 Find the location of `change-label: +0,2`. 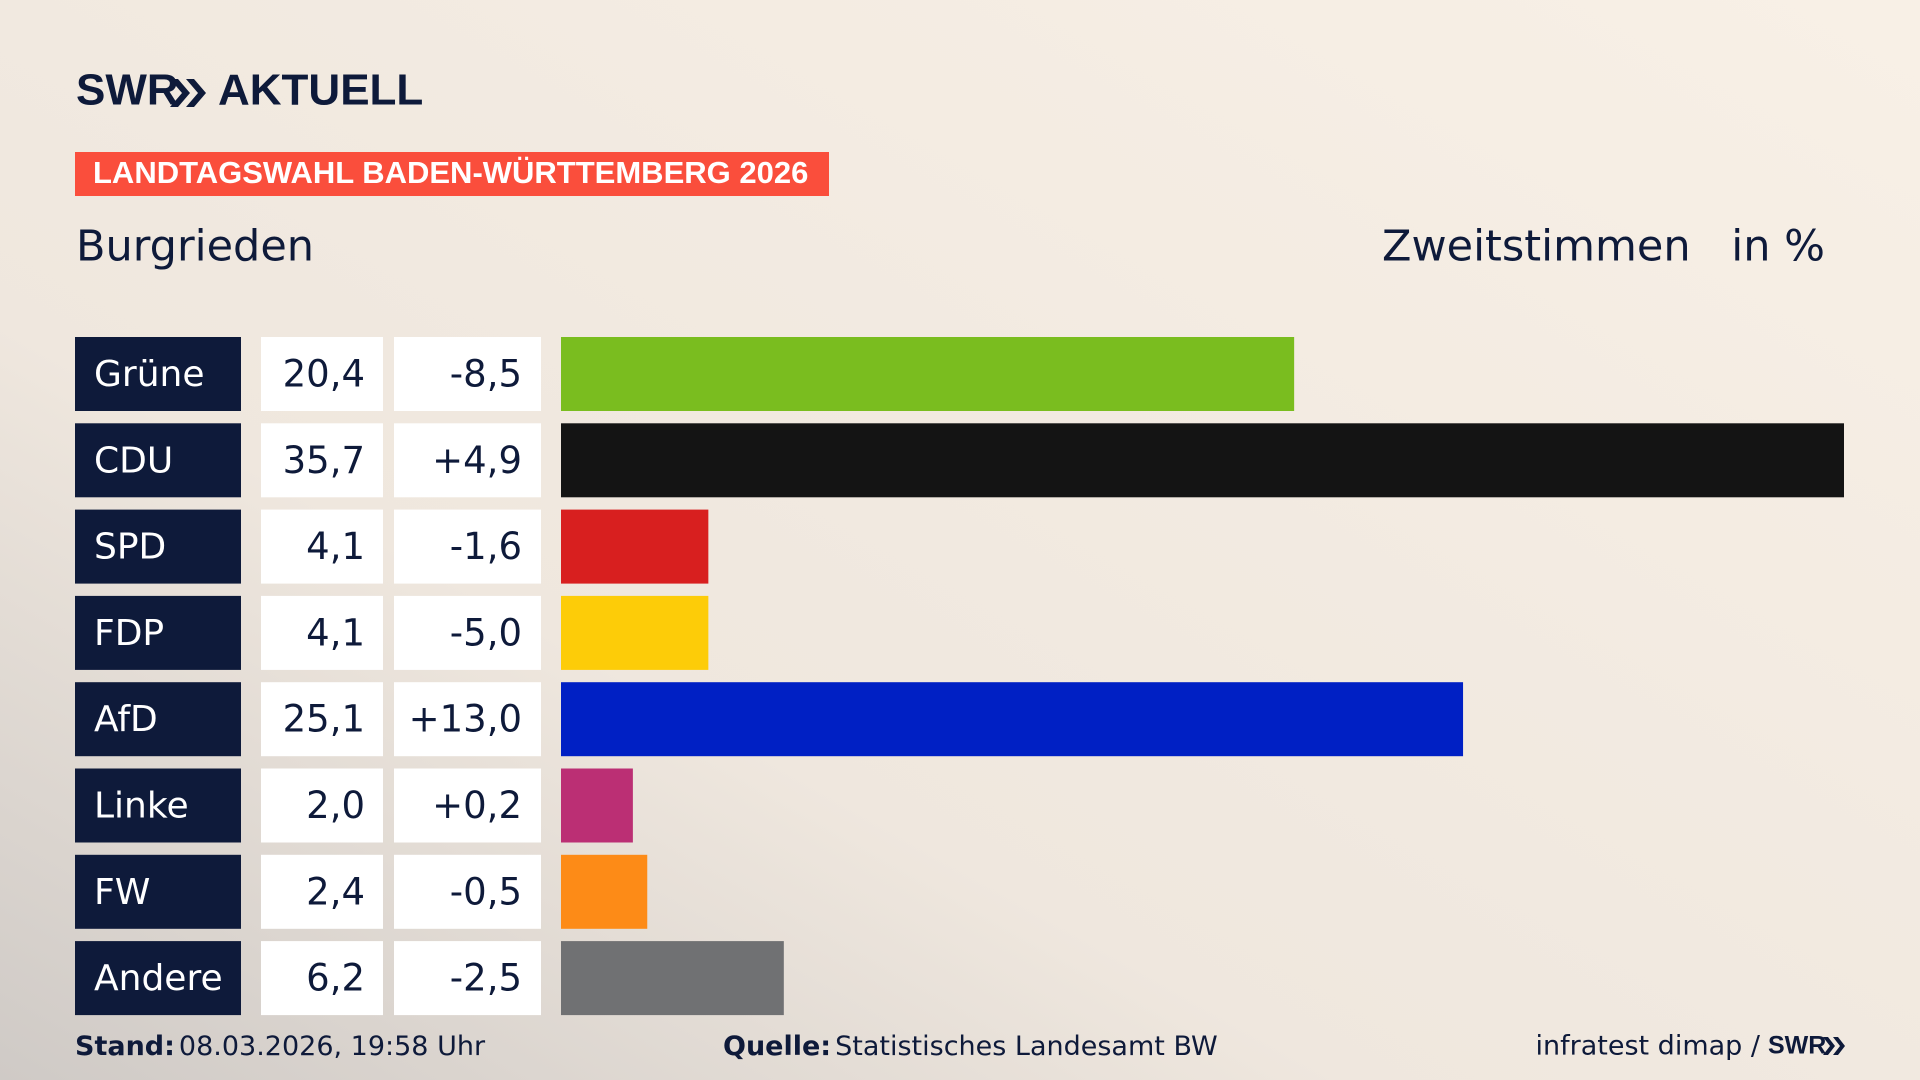

change-label: +0,2 is located at coordinates (477, 805).